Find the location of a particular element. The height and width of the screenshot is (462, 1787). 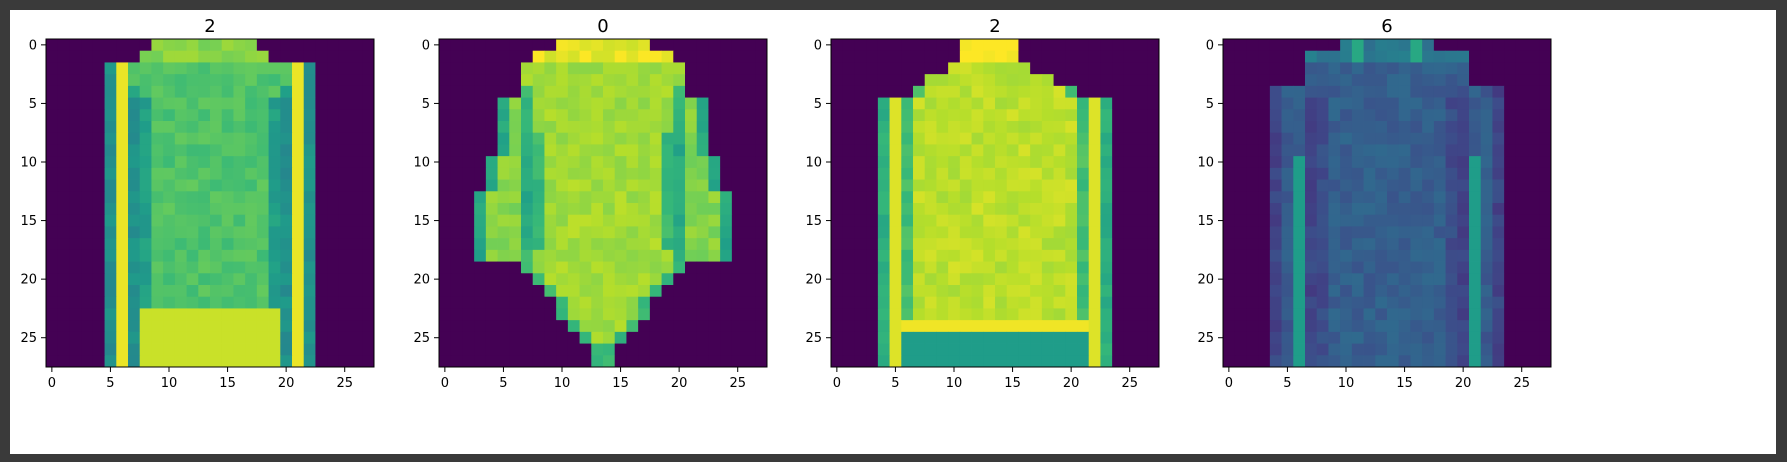

axes-frame is located at coordinates (995, 203).